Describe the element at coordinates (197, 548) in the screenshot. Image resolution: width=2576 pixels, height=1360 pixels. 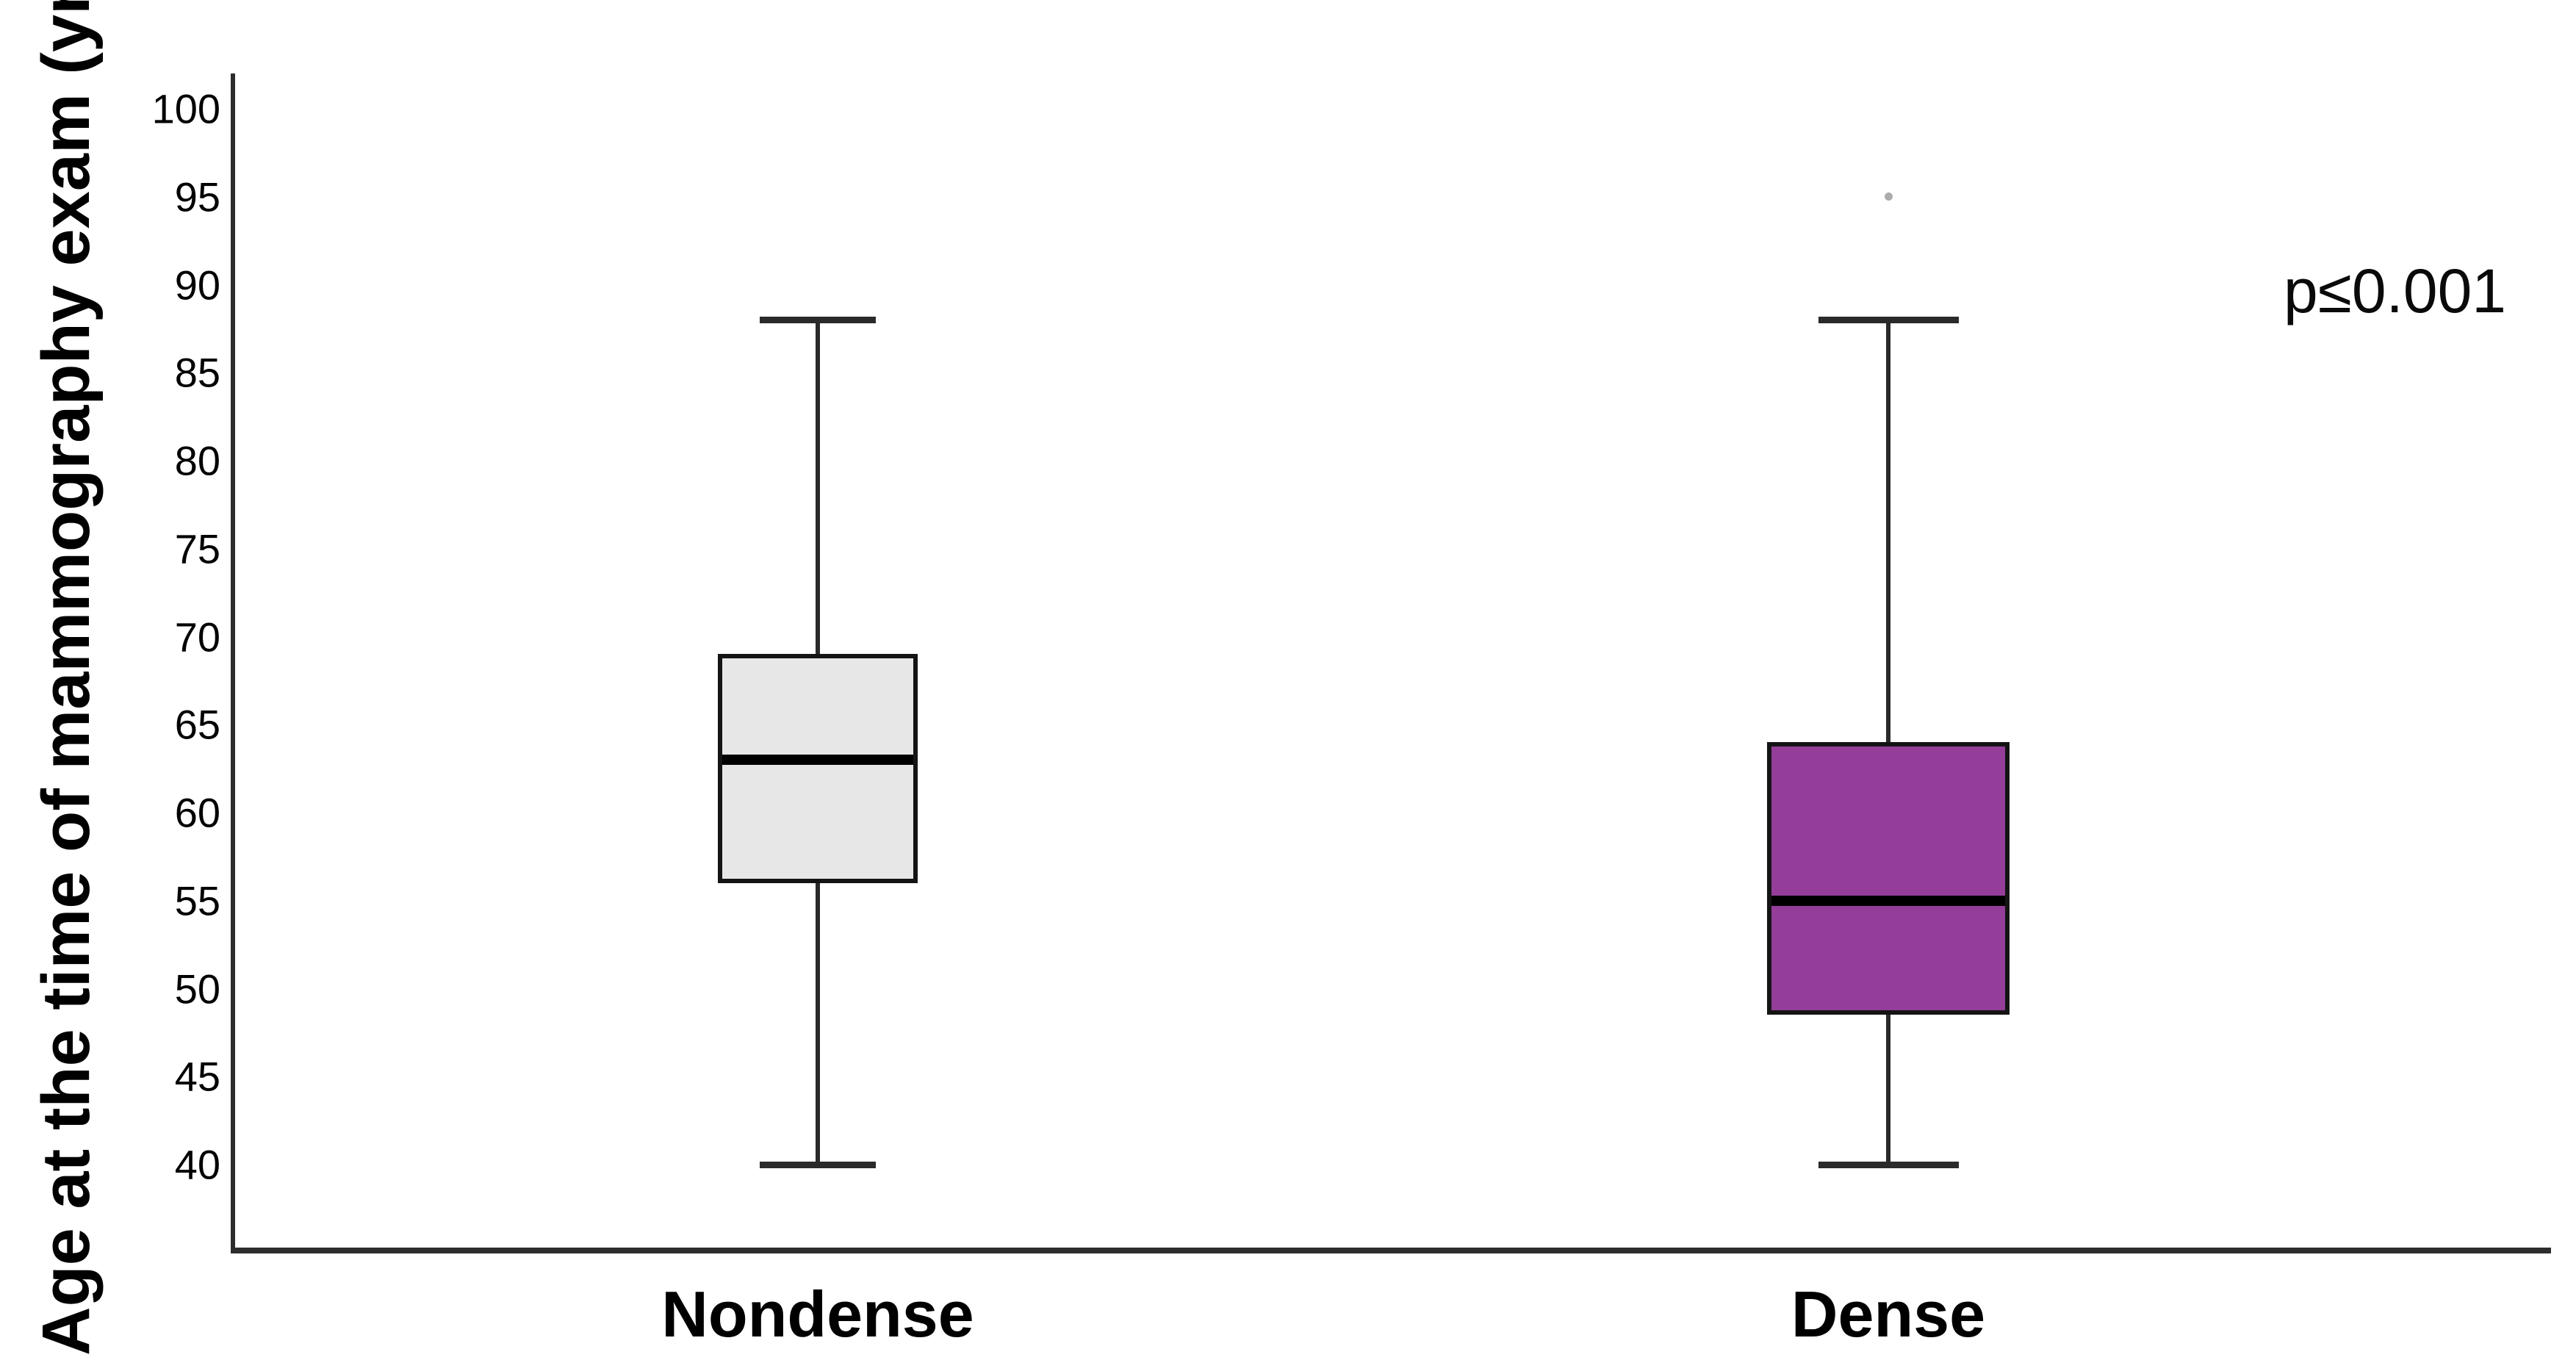
I see `y-tick-label: 75` at that location.